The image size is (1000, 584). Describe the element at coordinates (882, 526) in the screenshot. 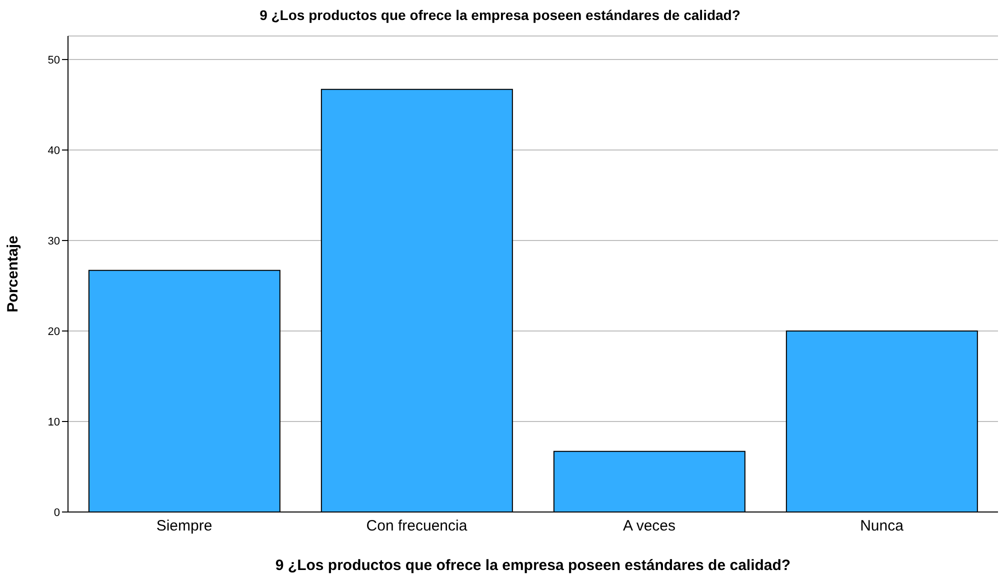

I see `x-tick-label: Nunca` at that location.